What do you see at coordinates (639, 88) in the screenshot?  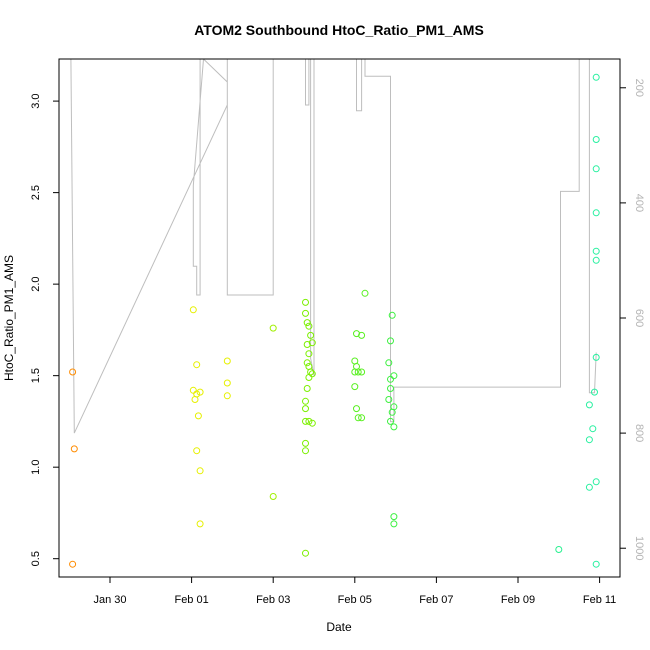 I see `y2-tick-label: 200` at bounding box center [639, 88].